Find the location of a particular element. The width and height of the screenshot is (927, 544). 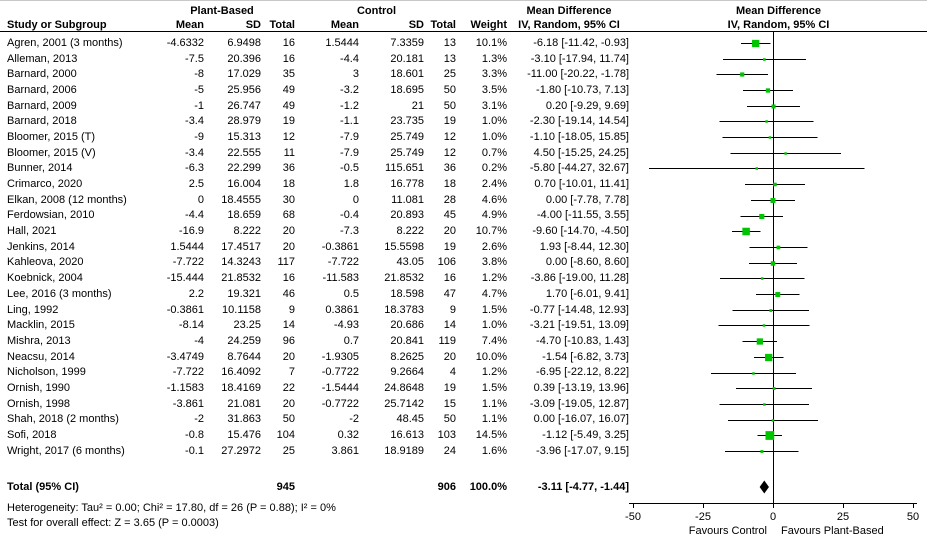

total-weight: 100.0% is located at coordinates (488, 486).